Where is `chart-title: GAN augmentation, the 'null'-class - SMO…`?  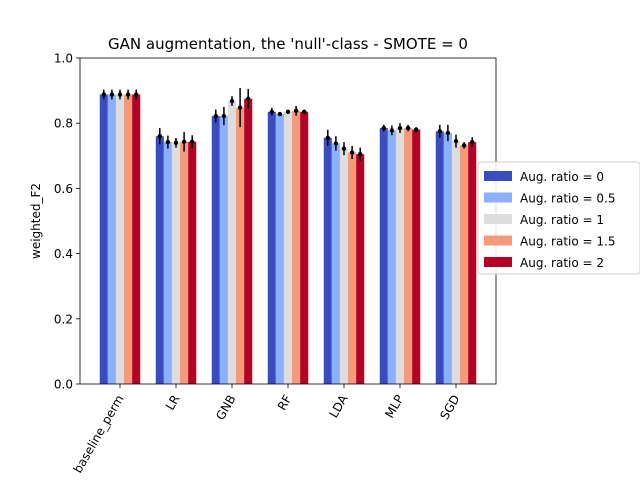
chart-title: GAN augmentation, the 'null'-class - SMO… is located at coordinates (288, 44).